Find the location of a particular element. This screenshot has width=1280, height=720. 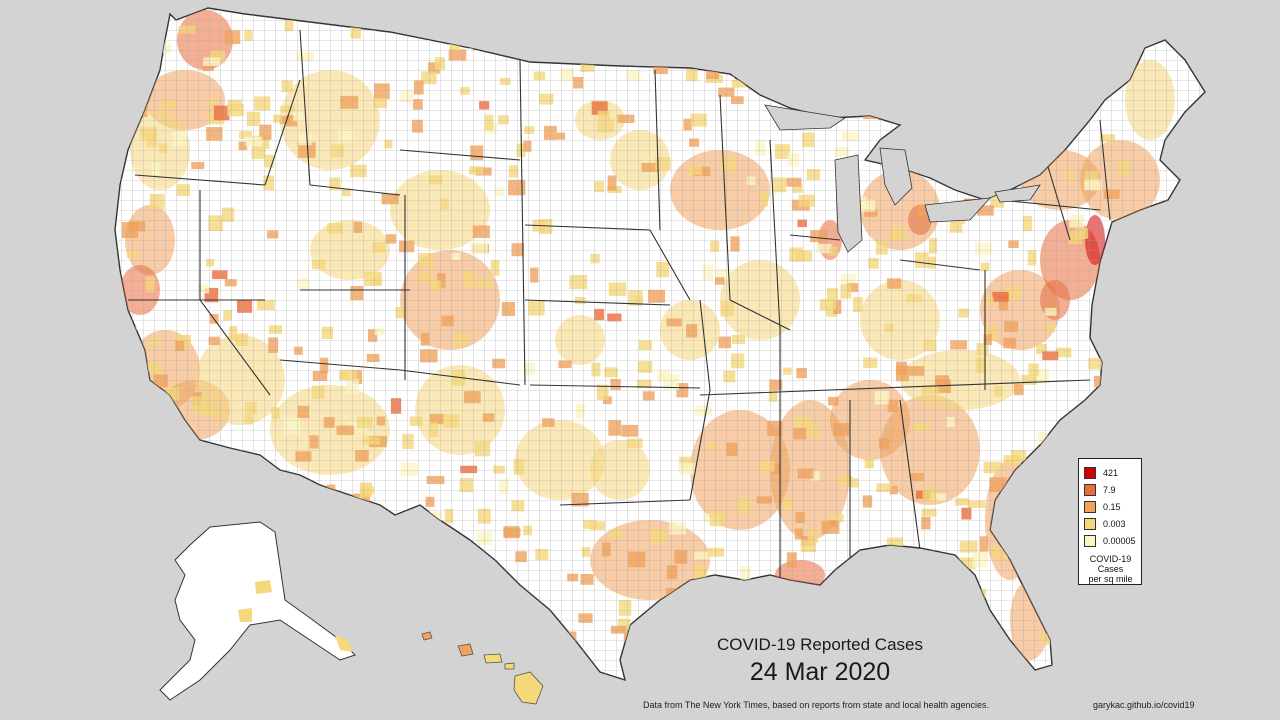

credit-link: garykac.github.io/covid19 is located at coordinates (1144, 705).